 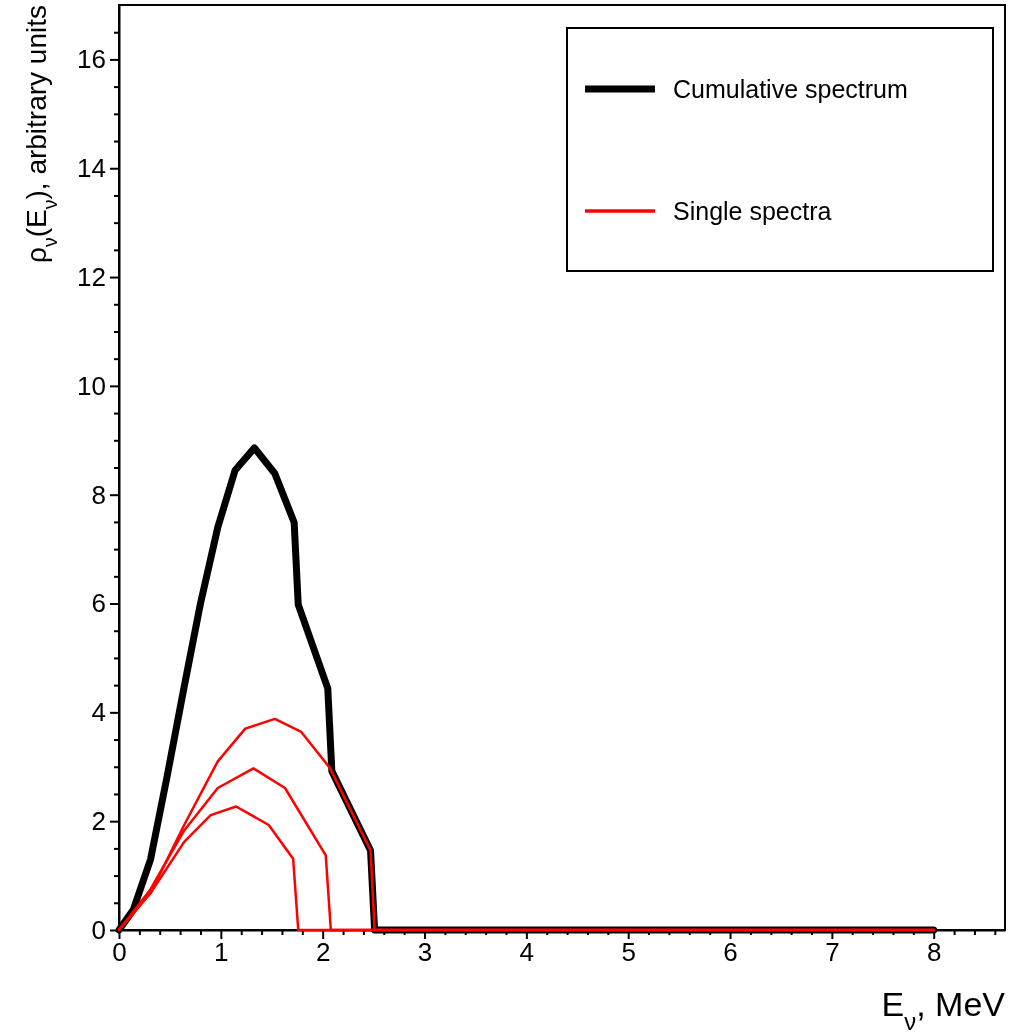 I want to click on y-tick-label: 6, so click(x=98, y=603).